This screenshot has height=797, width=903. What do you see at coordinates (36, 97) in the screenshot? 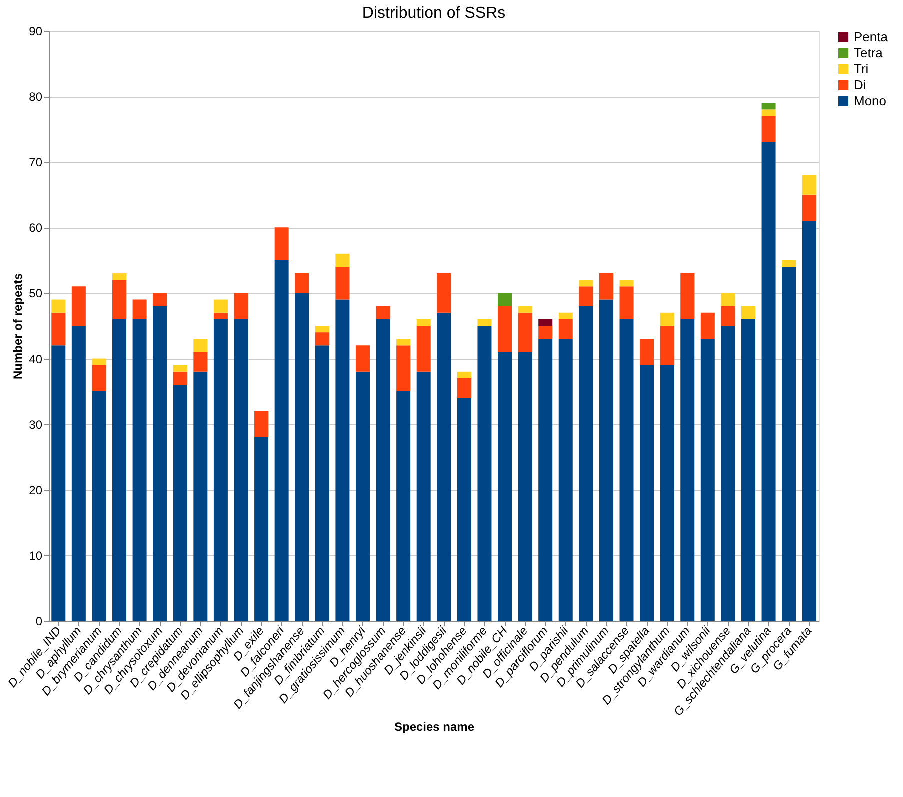
I see `y-tick-label: 80` at bounding box center [36, 97].